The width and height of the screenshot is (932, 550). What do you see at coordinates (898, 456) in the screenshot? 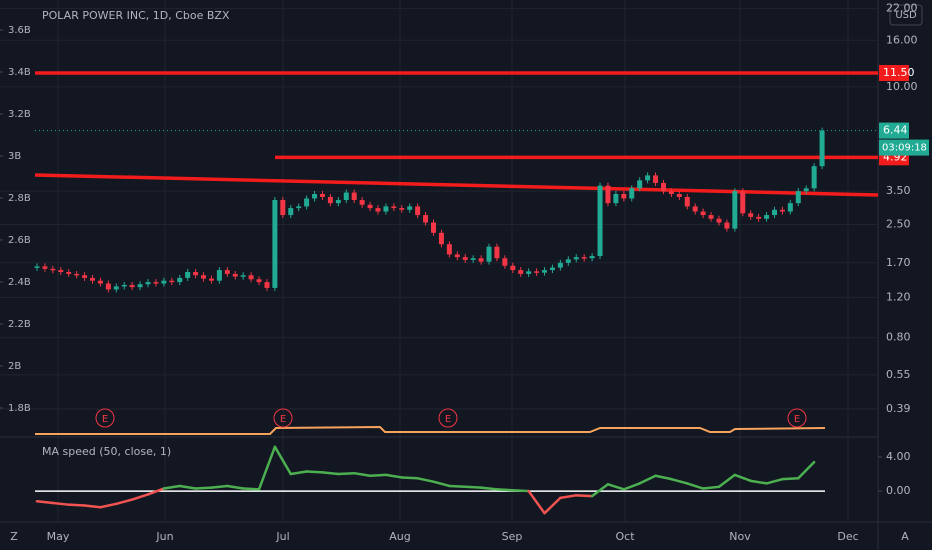
I see `indicator-tick-label: 4.00` at bounding box center [898, 456].